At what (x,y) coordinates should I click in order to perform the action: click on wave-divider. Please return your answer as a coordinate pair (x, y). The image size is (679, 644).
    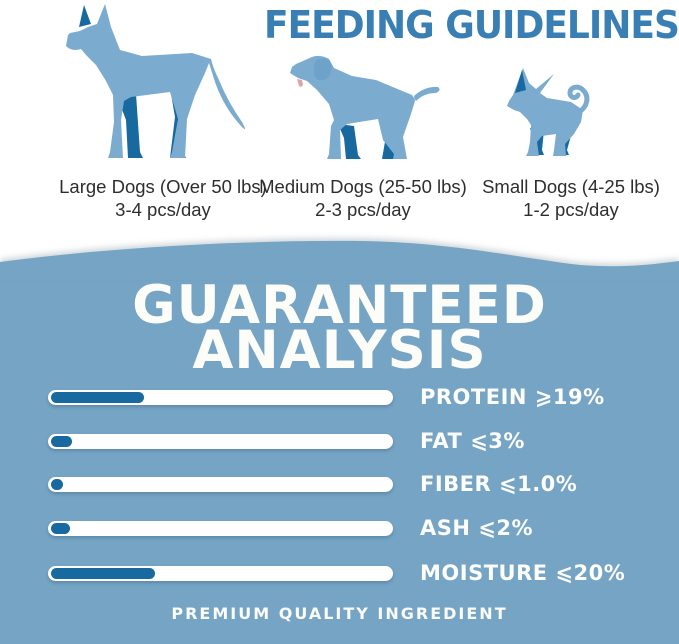
    Looking at the image, I should click on (339, 260).